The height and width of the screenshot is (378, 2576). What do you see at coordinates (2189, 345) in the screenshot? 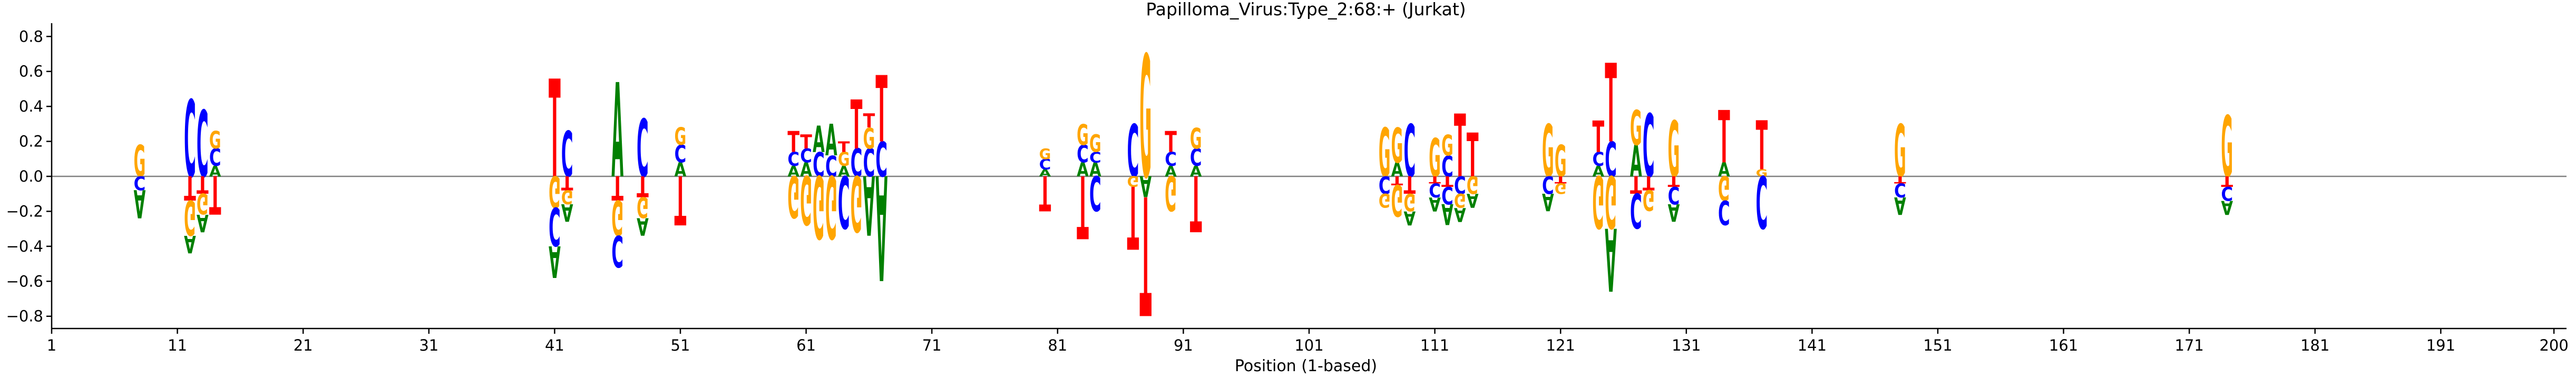
I see `x-tick-label: 171` at bounding box center [2189, 345].